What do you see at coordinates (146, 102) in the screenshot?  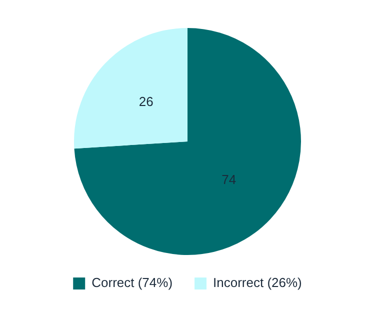 I see `data-label: 26` at bounding box center [146, 102].